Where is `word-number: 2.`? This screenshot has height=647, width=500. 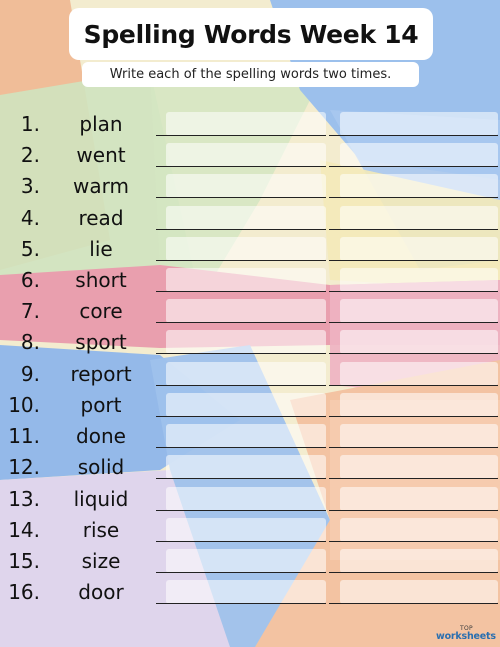
word-number: 2. is located at coordinates (30, 155).